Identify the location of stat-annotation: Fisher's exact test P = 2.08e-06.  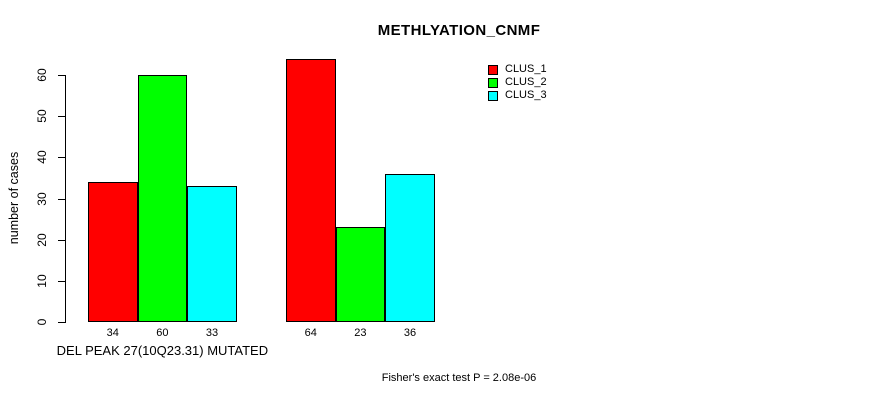
(459, 378).